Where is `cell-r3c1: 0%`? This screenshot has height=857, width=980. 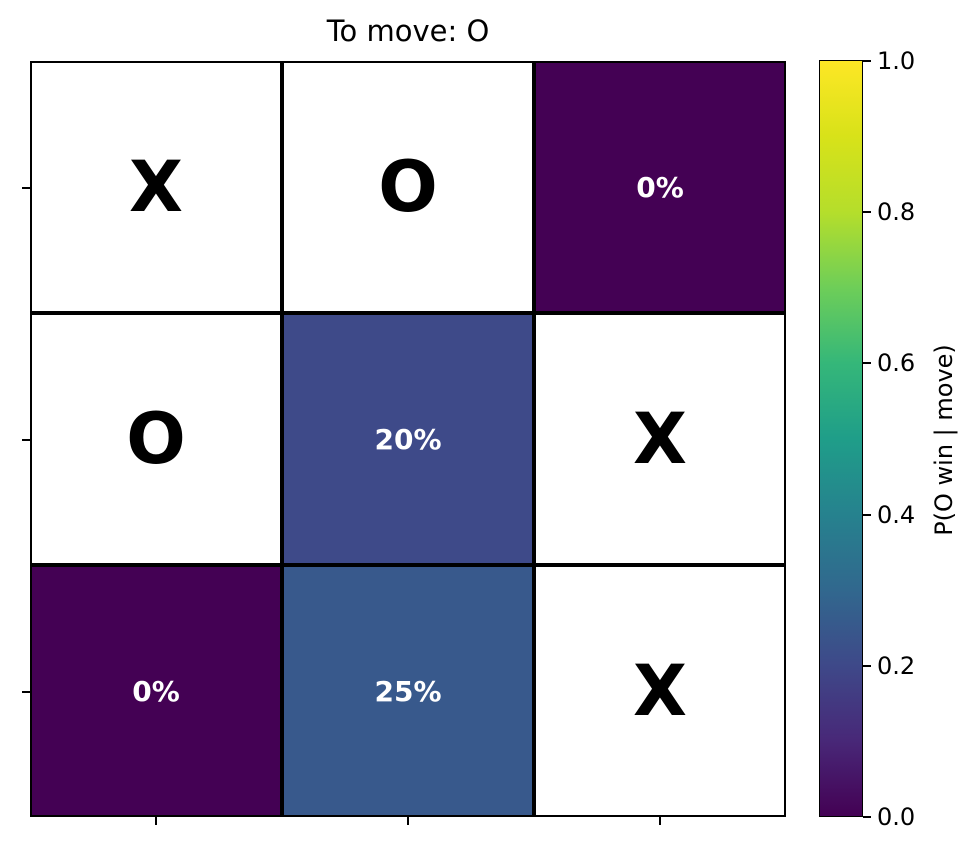
cell-r3c1: 0% is located at coordinates (156, 691).